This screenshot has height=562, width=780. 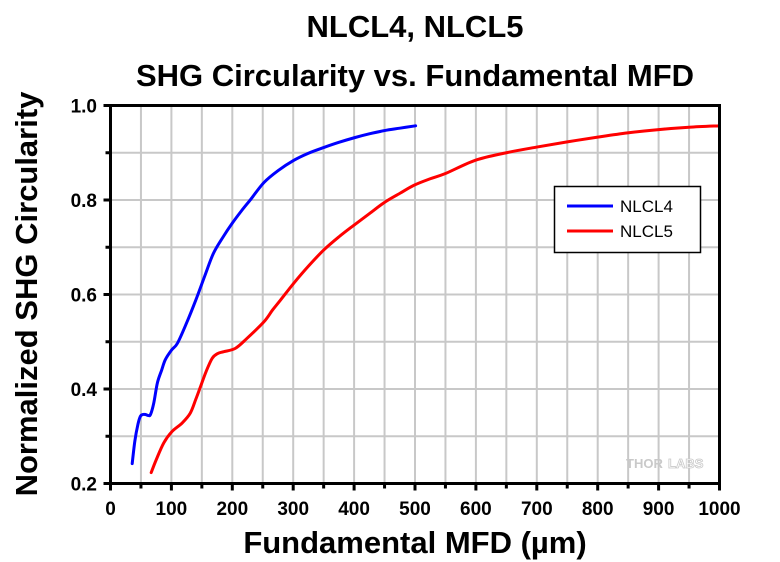 I want to click on y-tick-label: 0.2, so click(x=84, y=485).